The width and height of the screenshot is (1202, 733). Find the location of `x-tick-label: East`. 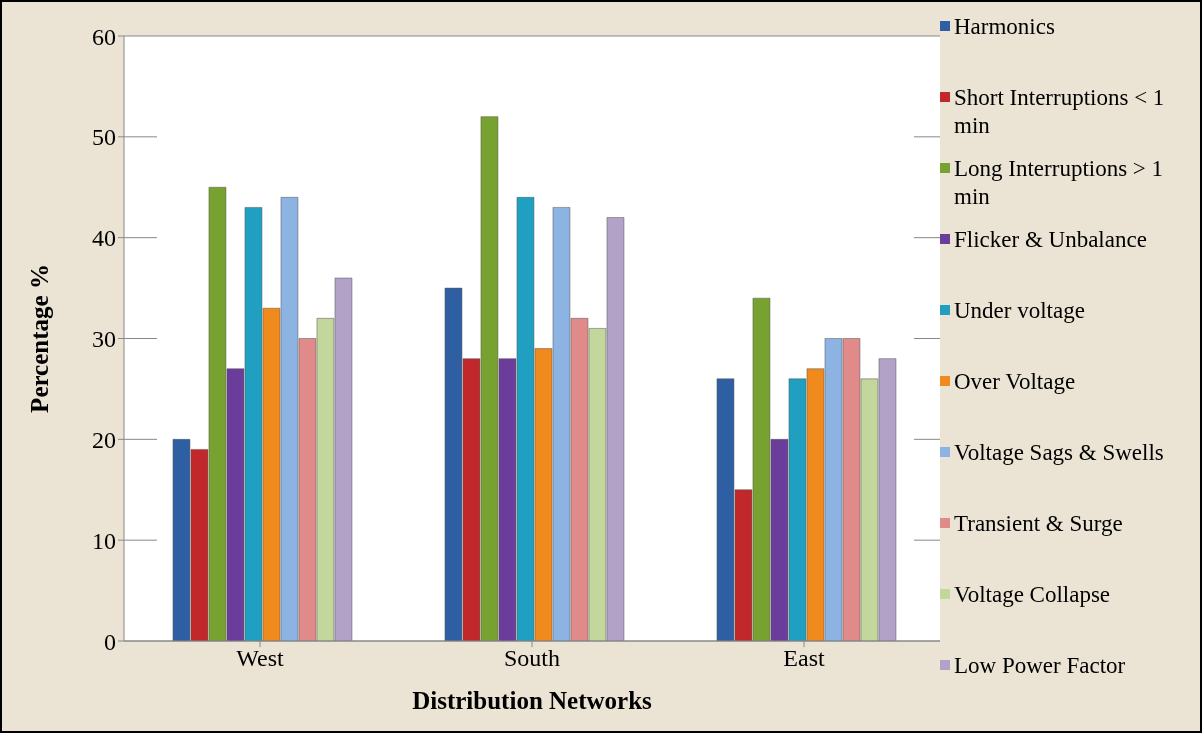

x-tick-label: East is located at coordinates (804, 658).